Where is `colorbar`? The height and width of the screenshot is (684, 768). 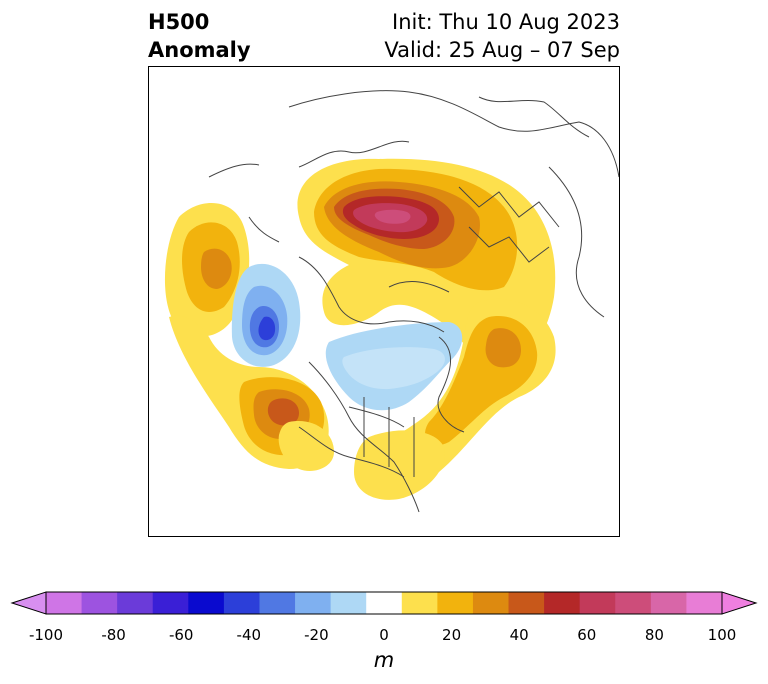 colorbar is located at coordinates (384, 603).